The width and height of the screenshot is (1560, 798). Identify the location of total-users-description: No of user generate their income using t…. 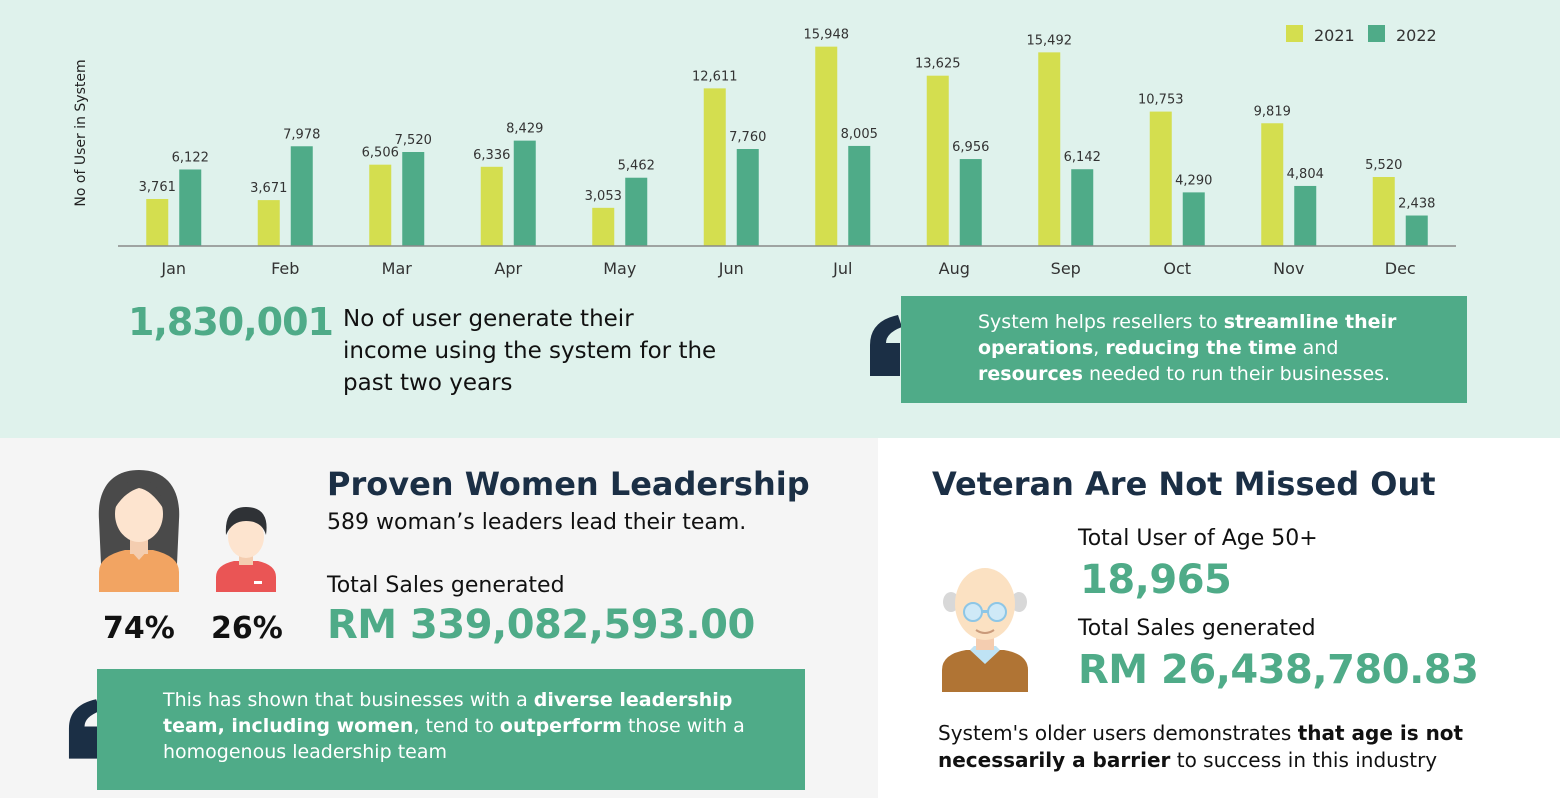
(530, 351).